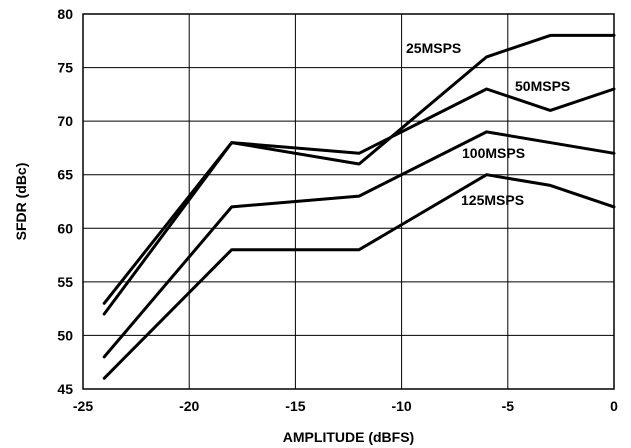 This screenshot has height=448, width=631. What do you see at coordinates (433, 48) in the screenshot?
I see `series-label-25msps: 25MSPS` at bounding box center [433, 48].